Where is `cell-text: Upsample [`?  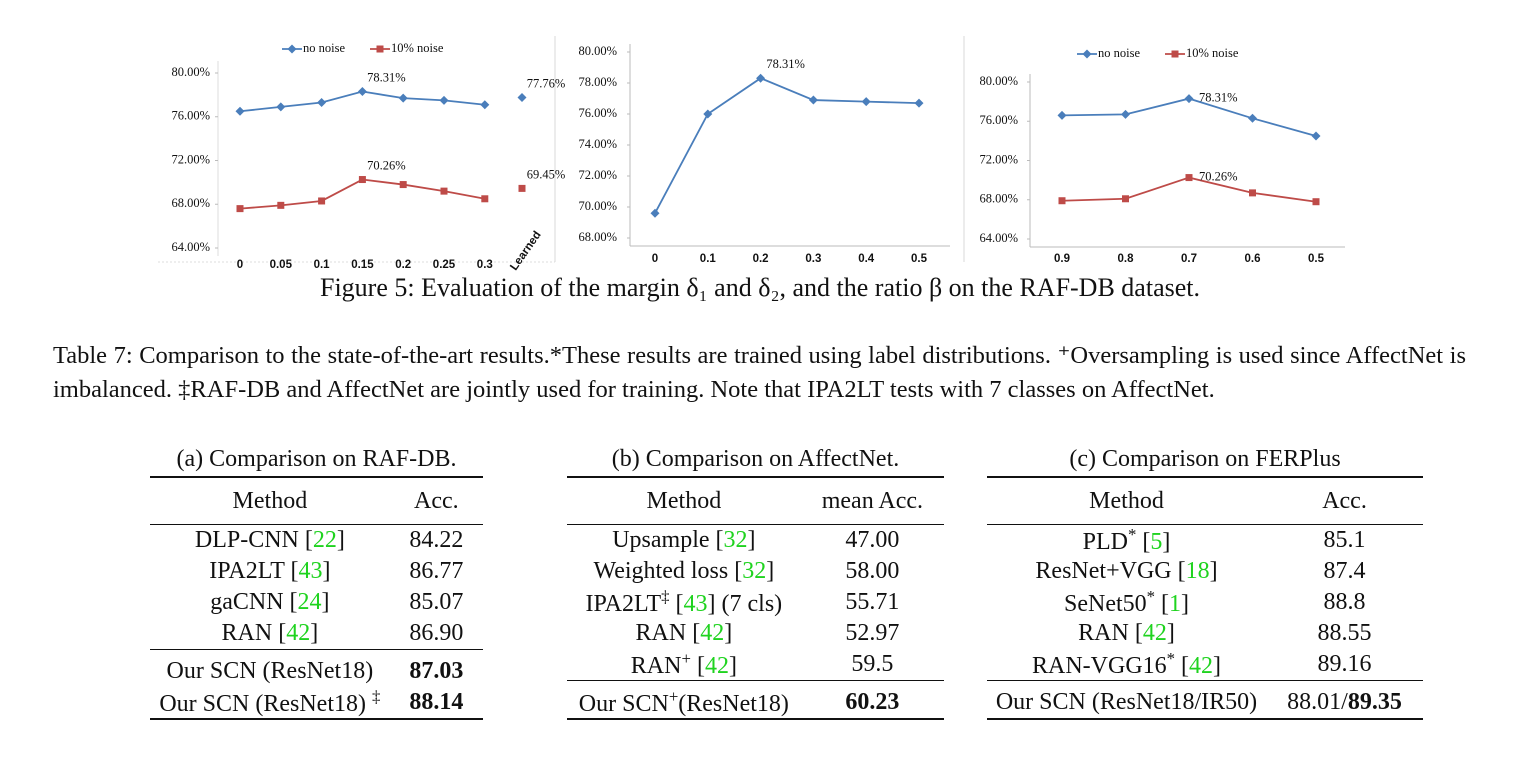
cell-text: Upsample [ is located at coordinates (668, 540).